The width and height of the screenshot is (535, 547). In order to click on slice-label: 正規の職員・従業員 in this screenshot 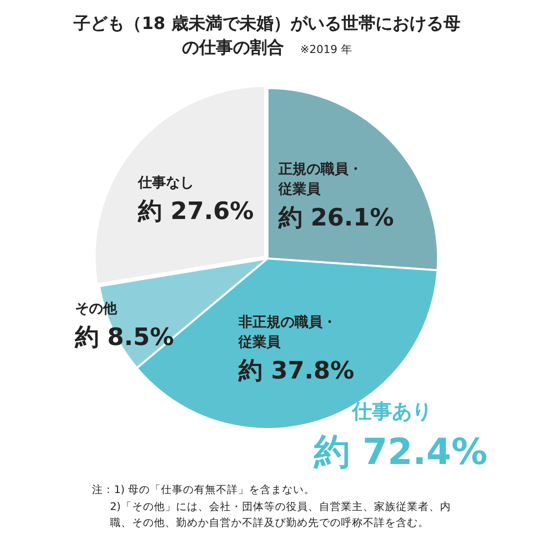, I will do `click(319, 179)`.